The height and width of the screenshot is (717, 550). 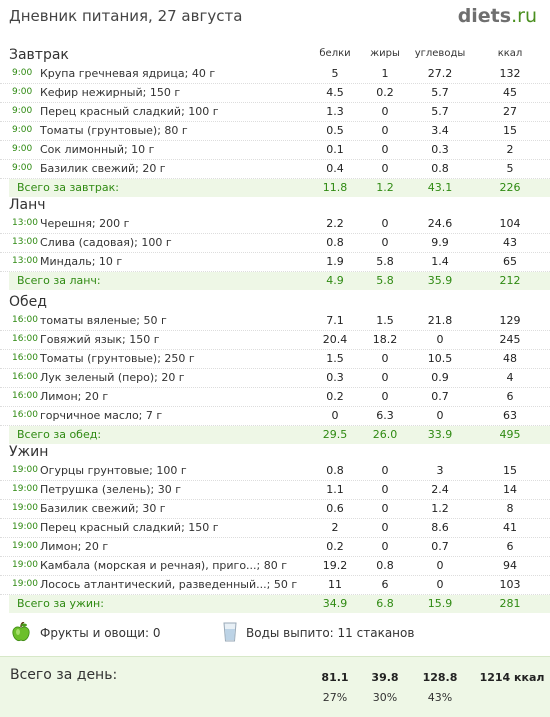 What do you see at coordinates (335, 584) in the screenshot?
I see `protein-value: 11` at bounding box center [335, 584].